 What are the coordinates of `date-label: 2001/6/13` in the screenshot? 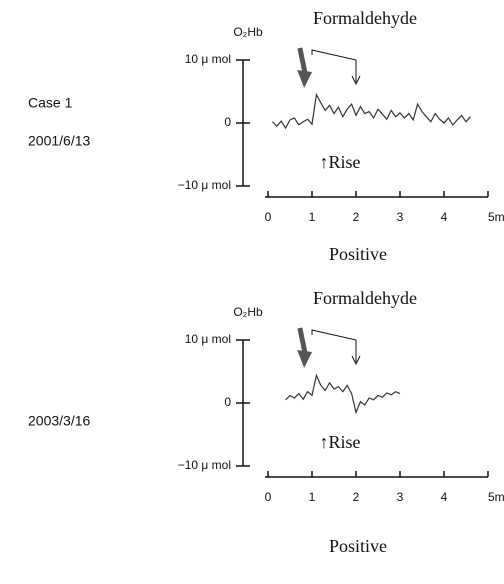 It's located at (59, 141).